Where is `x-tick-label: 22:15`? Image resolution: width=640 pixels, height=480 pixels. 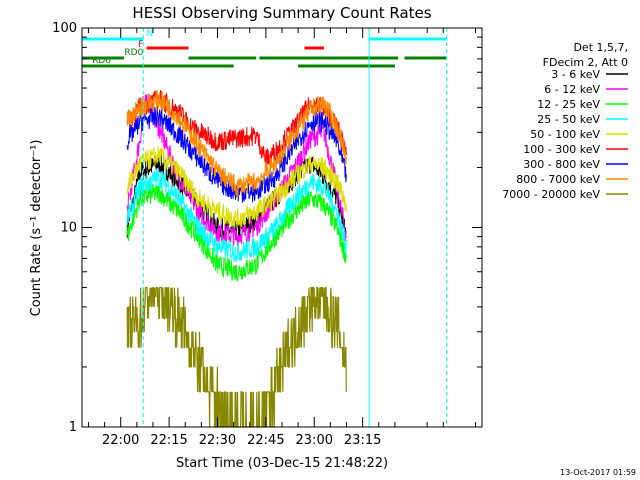
x-tick-label: 22:15 is located at coordinates (168, 440).